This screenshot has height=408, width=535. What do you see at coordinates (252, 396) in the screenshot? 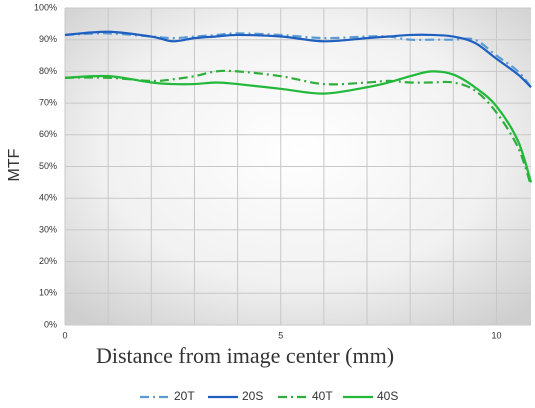
I see `legend-label: 20S` at bounding box center [252, 396].